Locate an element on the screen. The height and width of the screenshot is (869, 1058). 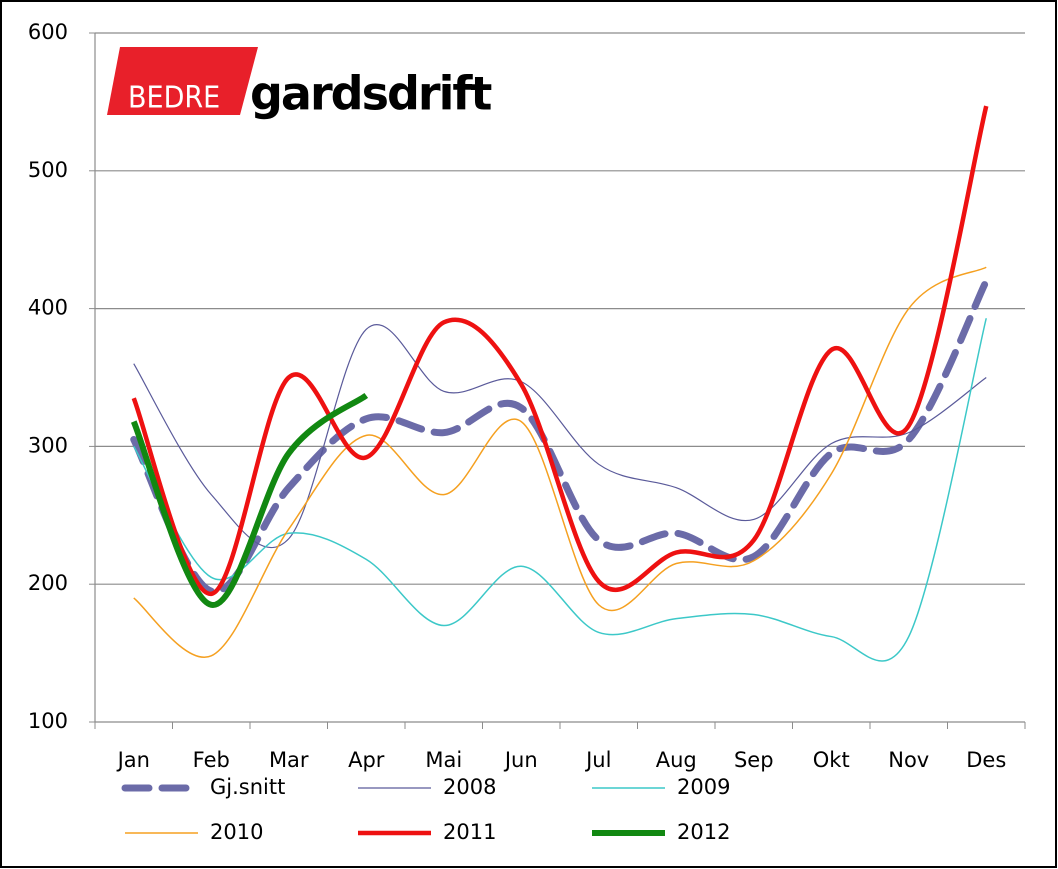
legend-label: Gj.snitt is located at coordinates (247, 787).